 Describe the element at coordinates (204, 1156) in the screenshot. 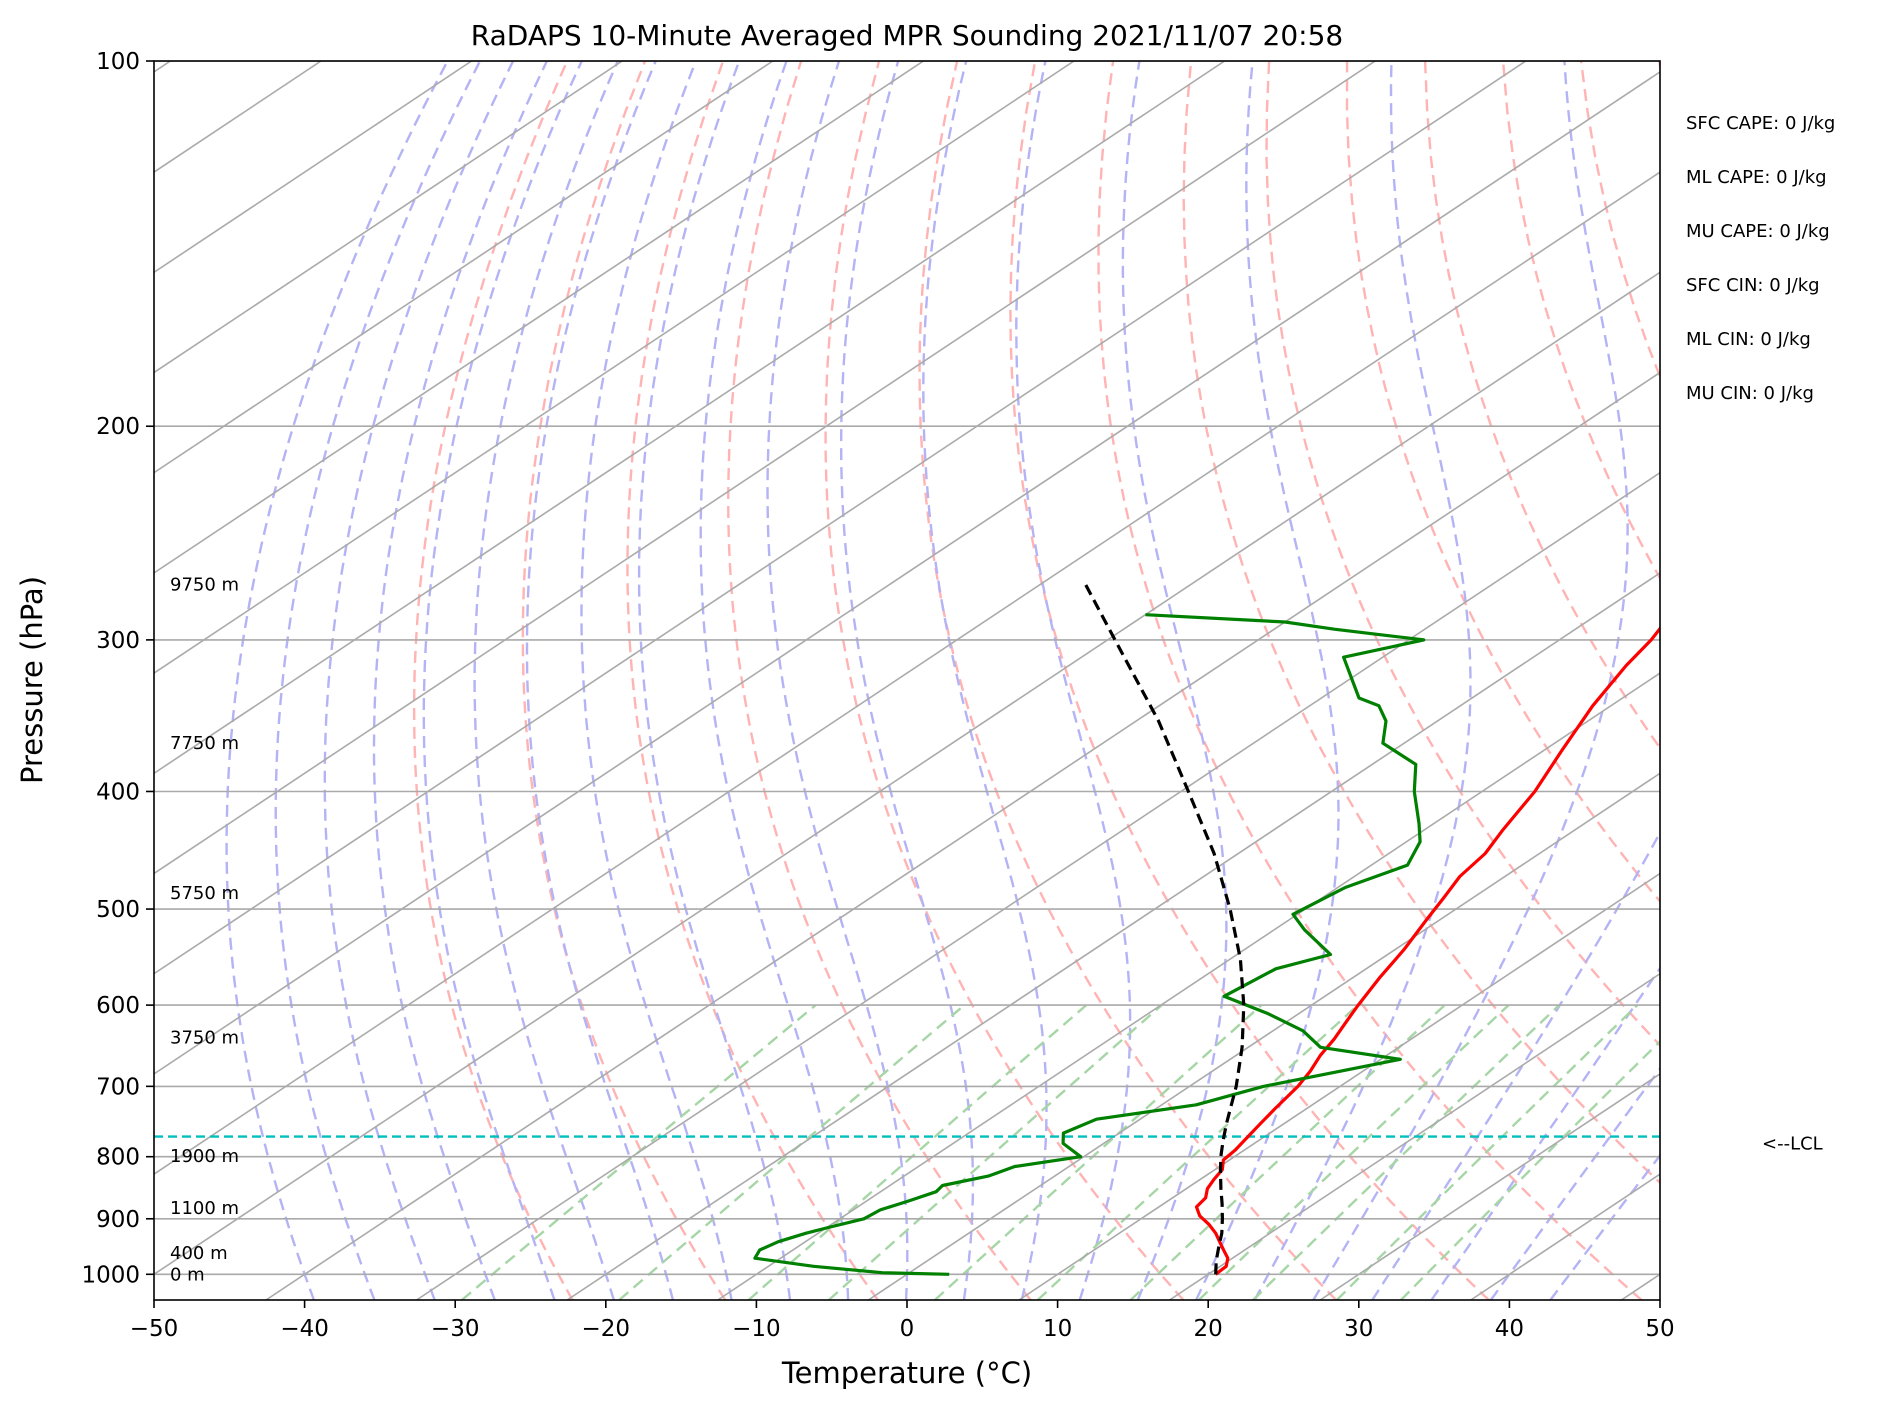

I see `height-label: 1900 m` at that location.